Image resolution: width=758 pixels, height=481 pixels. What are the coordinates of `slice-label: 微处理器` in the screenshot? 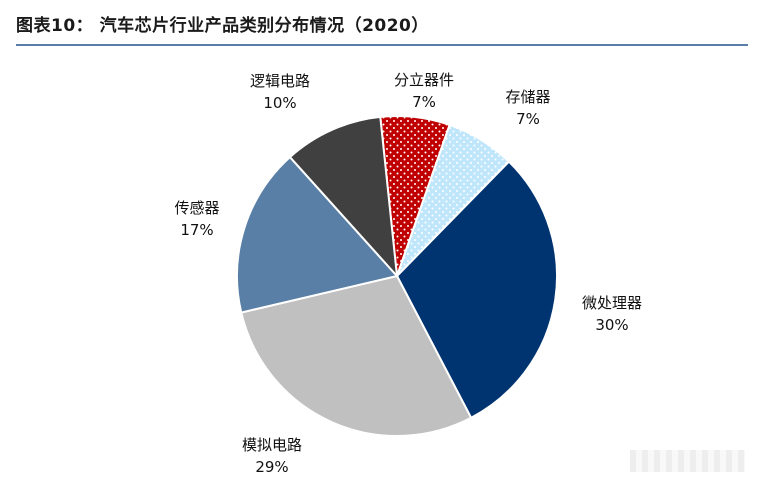 It's located at (612, 303).